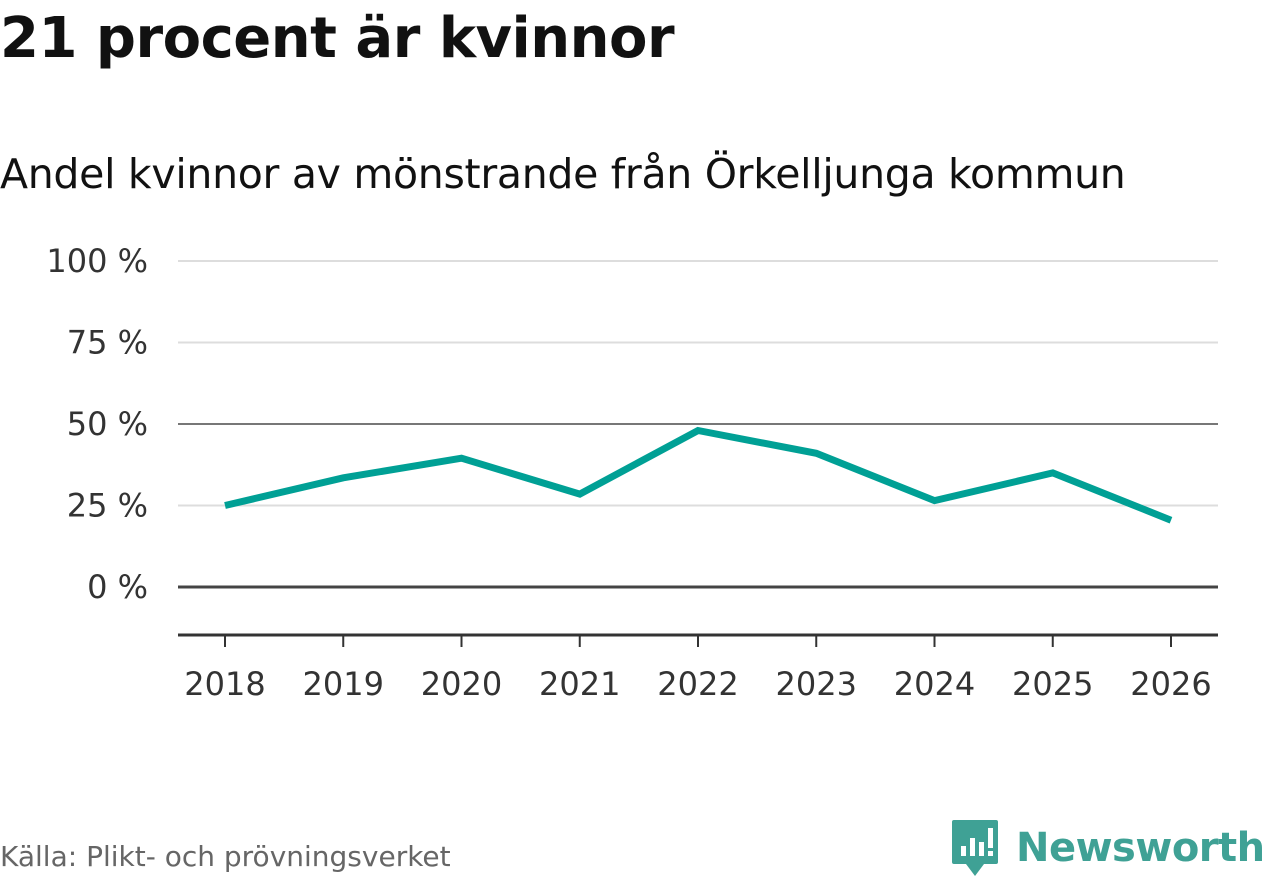 This screenshot has height=879, width=1262. Describe the element at coordinates (934, 684) in the screenshot. I see `x-tick-label-2024: 2024` at that location.